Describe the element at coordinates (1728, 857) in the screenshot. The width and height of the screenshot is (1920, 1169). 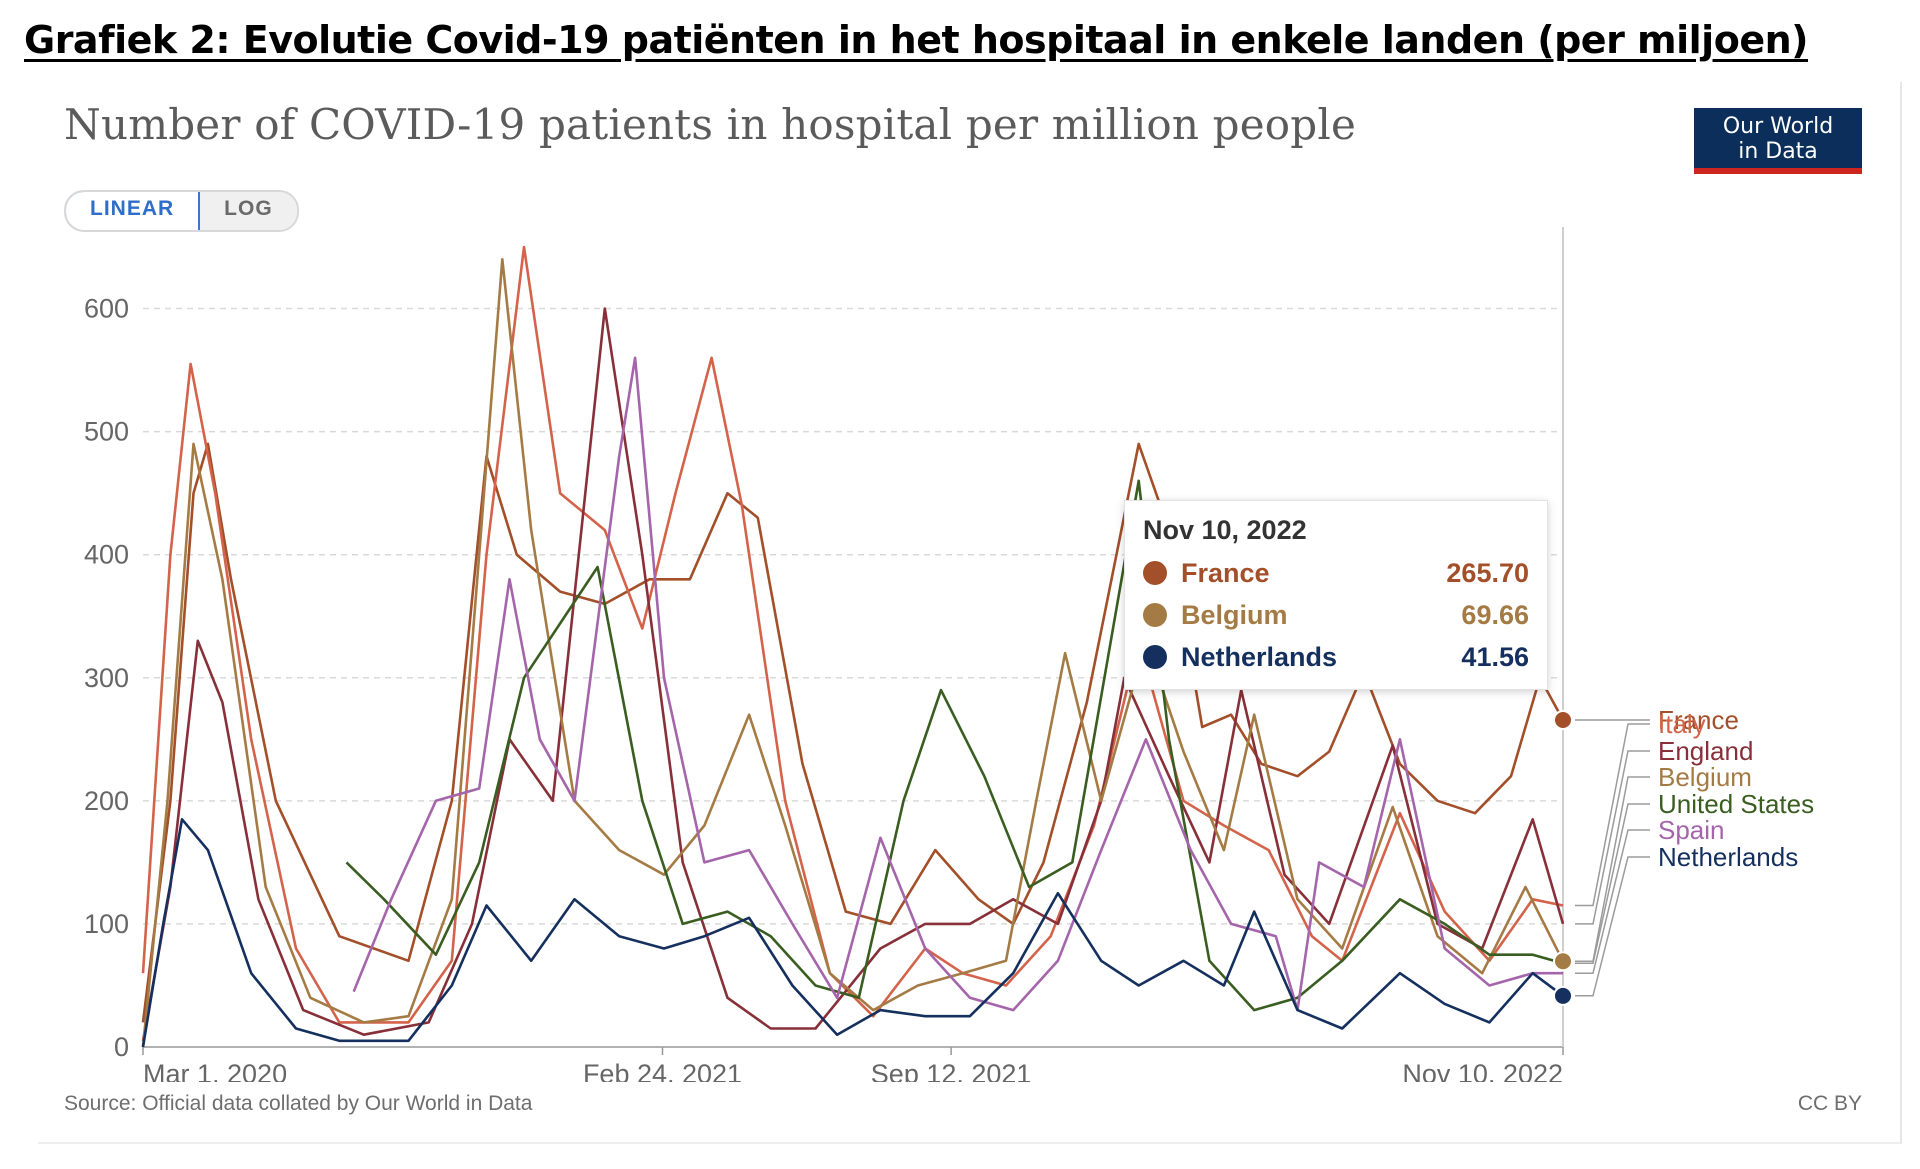
I see `end-label-netherlands: Netherlands` at that location.